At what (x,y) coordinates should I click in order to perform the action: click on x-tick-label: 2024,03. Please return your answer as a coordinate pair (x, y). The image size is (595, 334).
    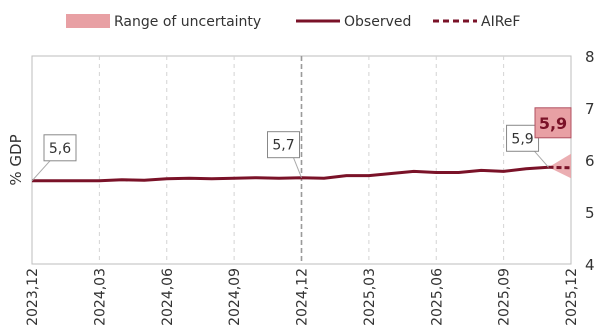
    Looking at the image, I should click on (100, 297).